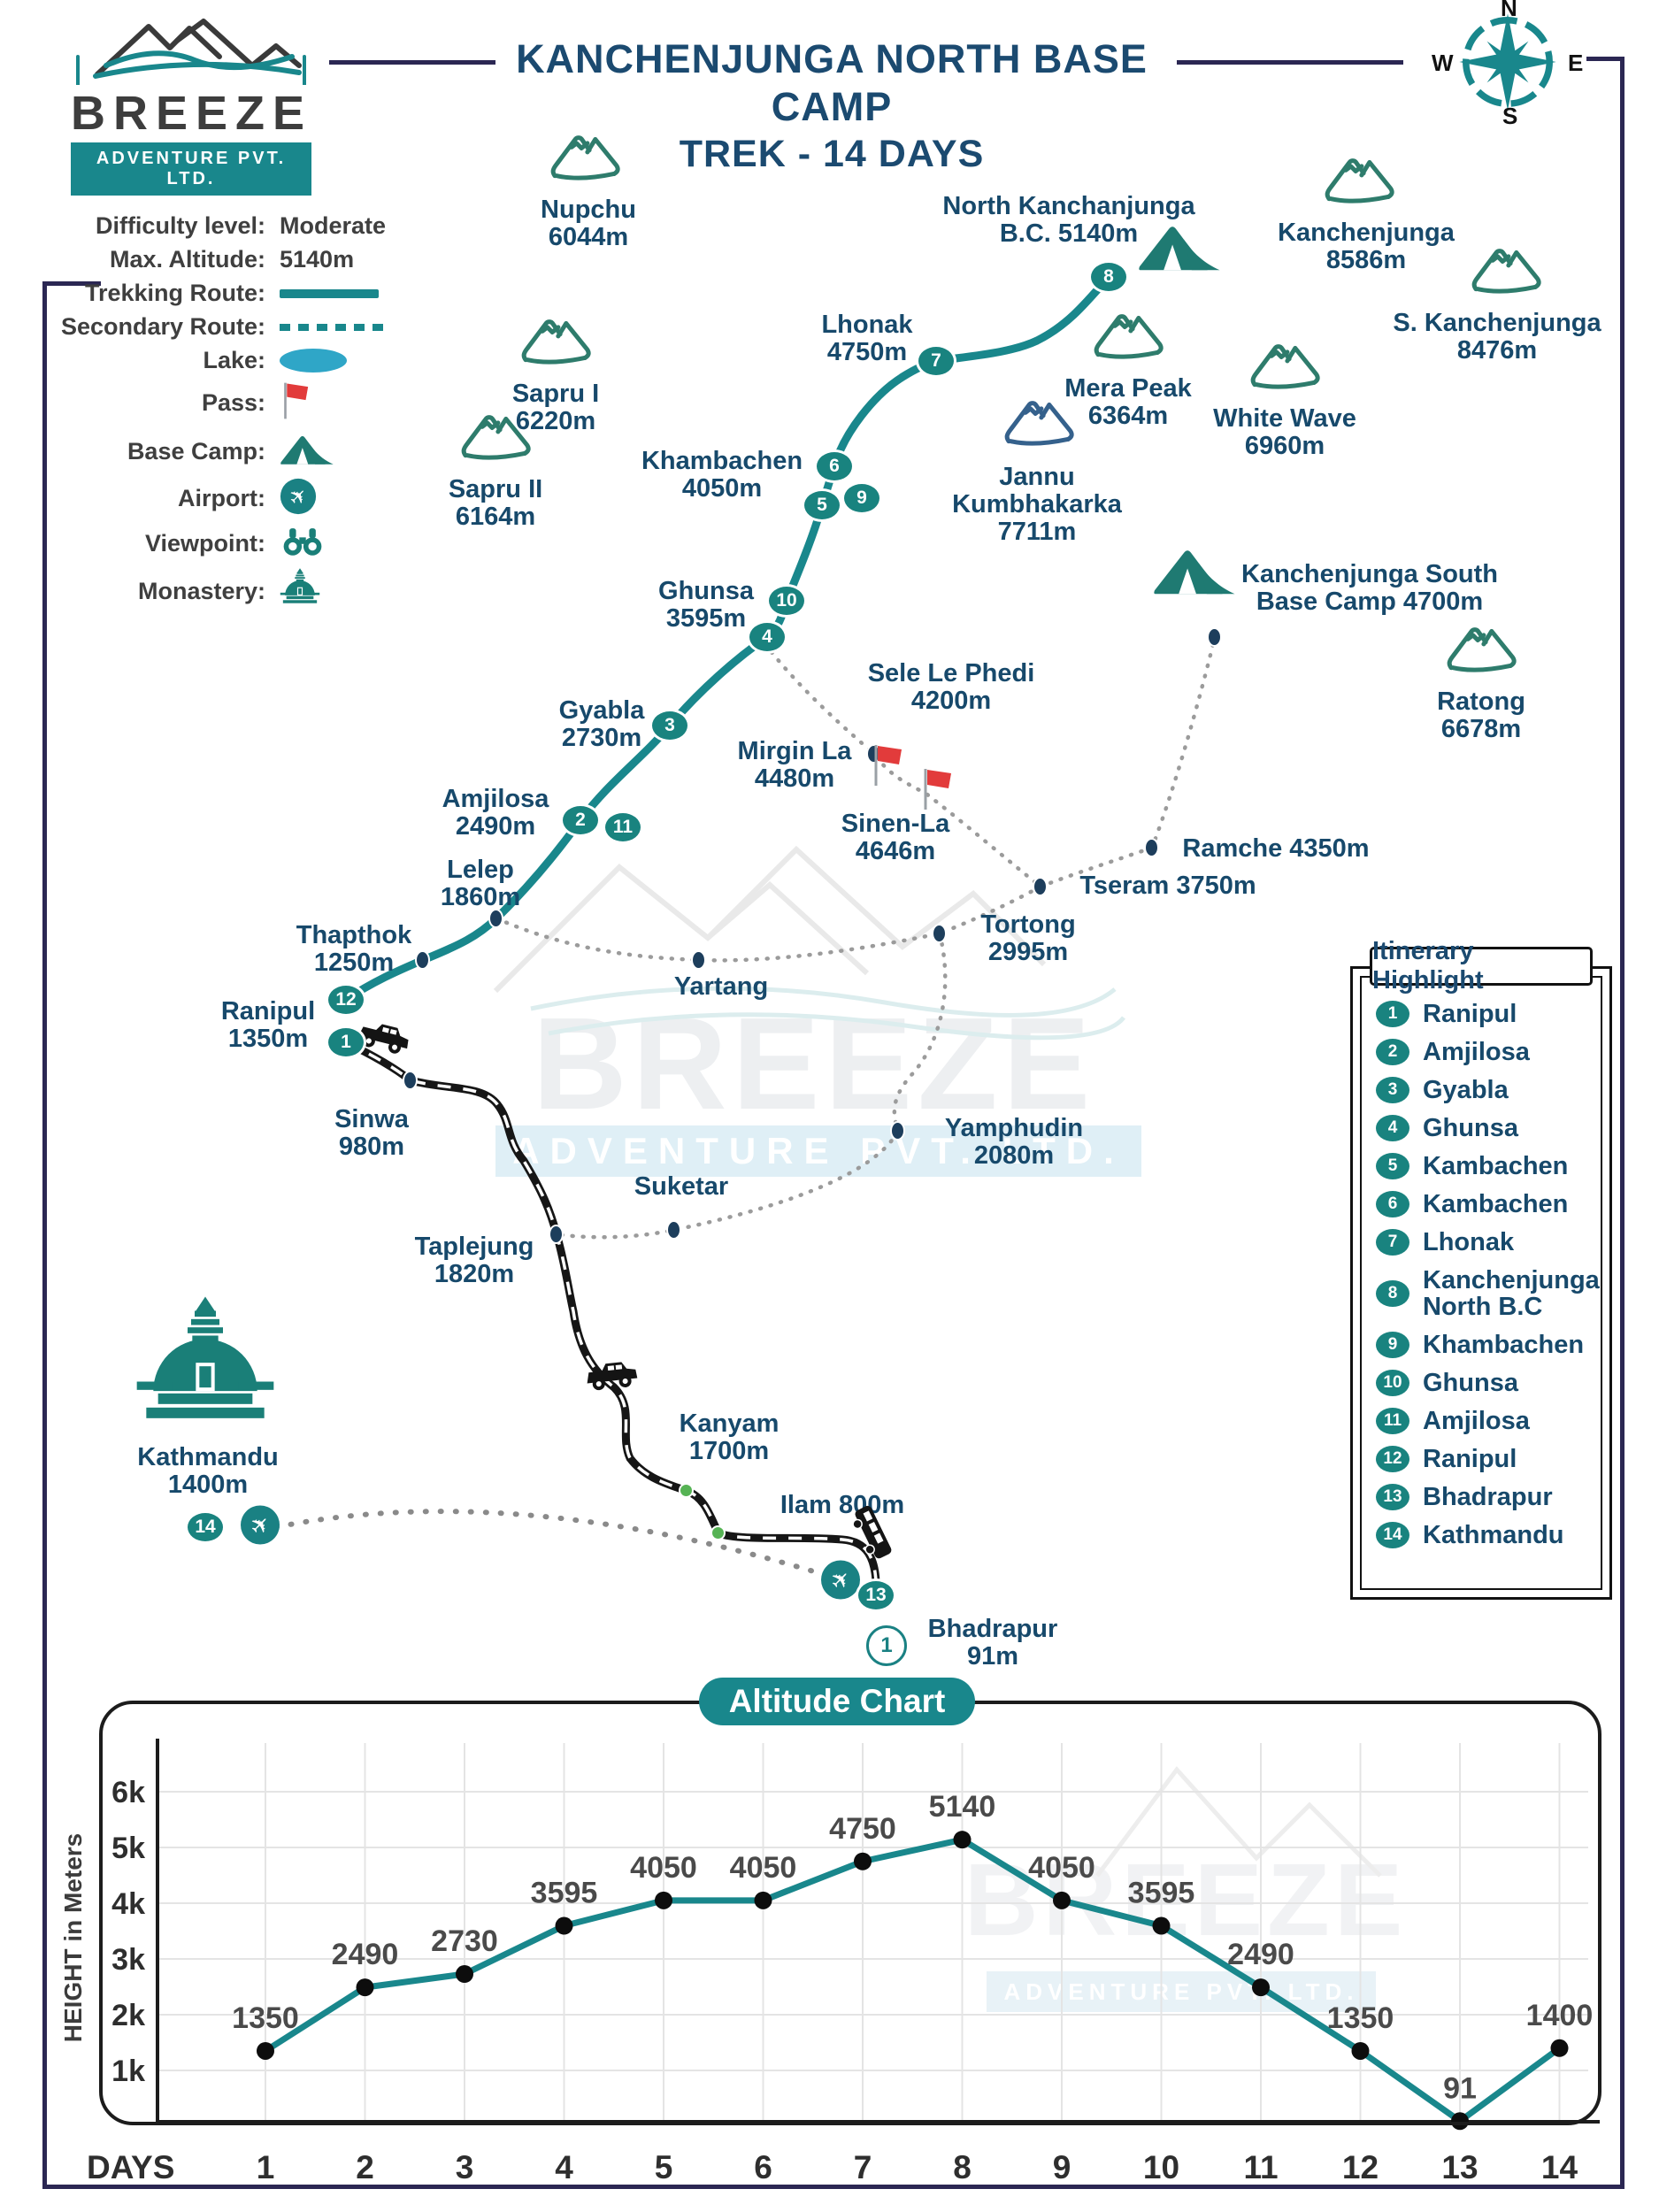 The width and height of the screenshot is (1659, 2212). Describe the element at coordinates (1489, 1294) in the screenshot. I see `itinerary-item: 8 Kanchenjunga North B.C` at that location.